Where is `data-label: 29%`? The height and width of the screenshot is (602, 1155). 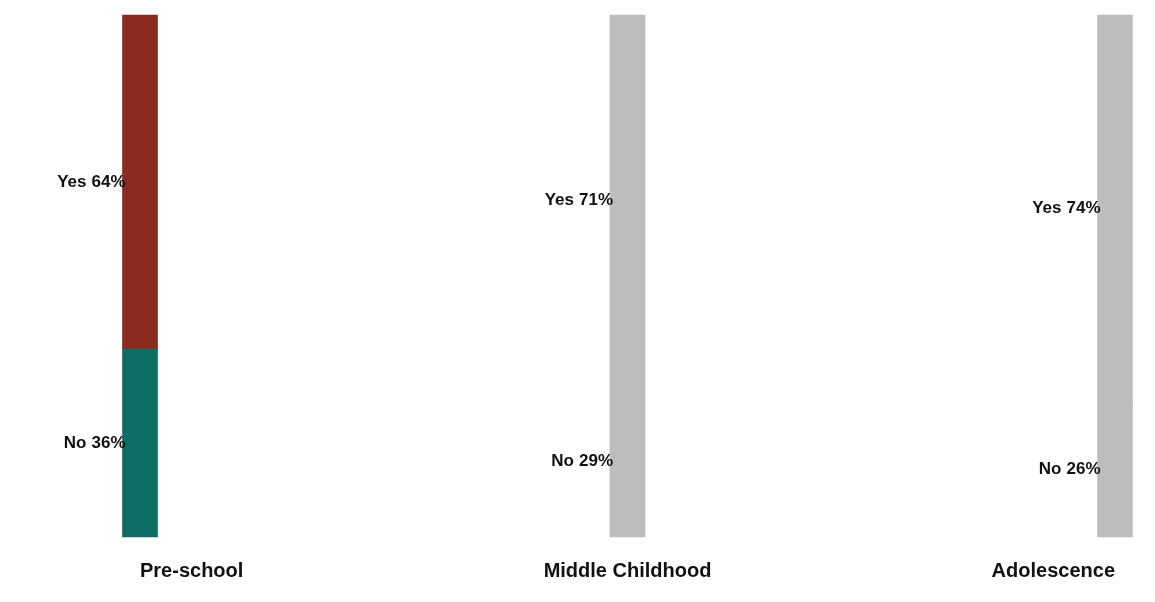
data-label: 29% is located at coordinates (595, 460).